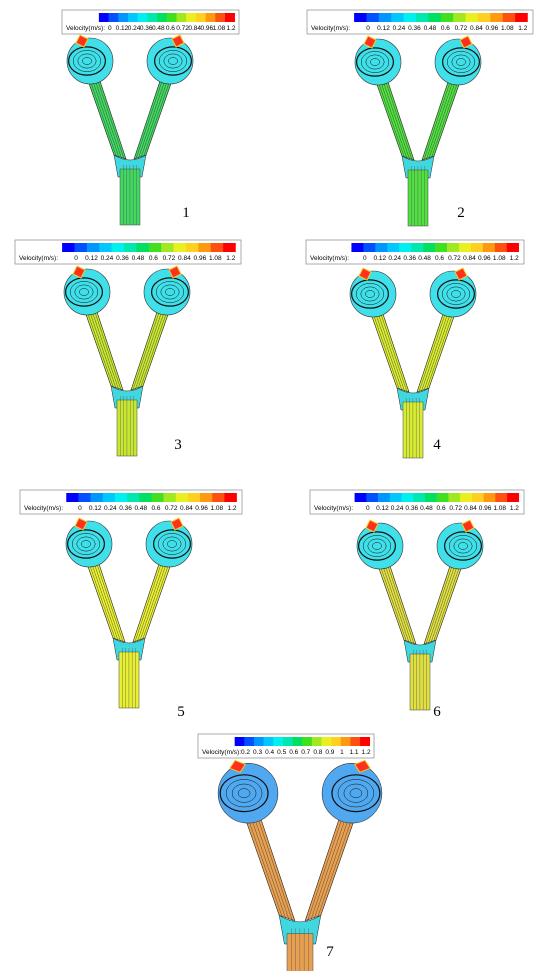  Describe the element at coordinates (110, 508) in the screenshot. I see `colorbar-tick-label: 0.24` at that location.